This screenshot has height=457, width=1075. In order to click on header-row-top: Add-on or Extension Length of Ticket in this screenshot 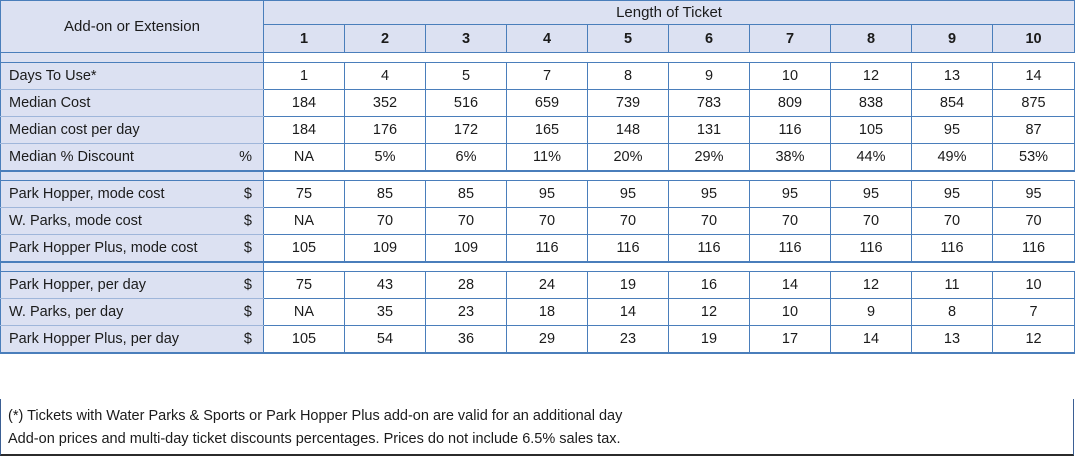, I will do `click(537, 26)`.